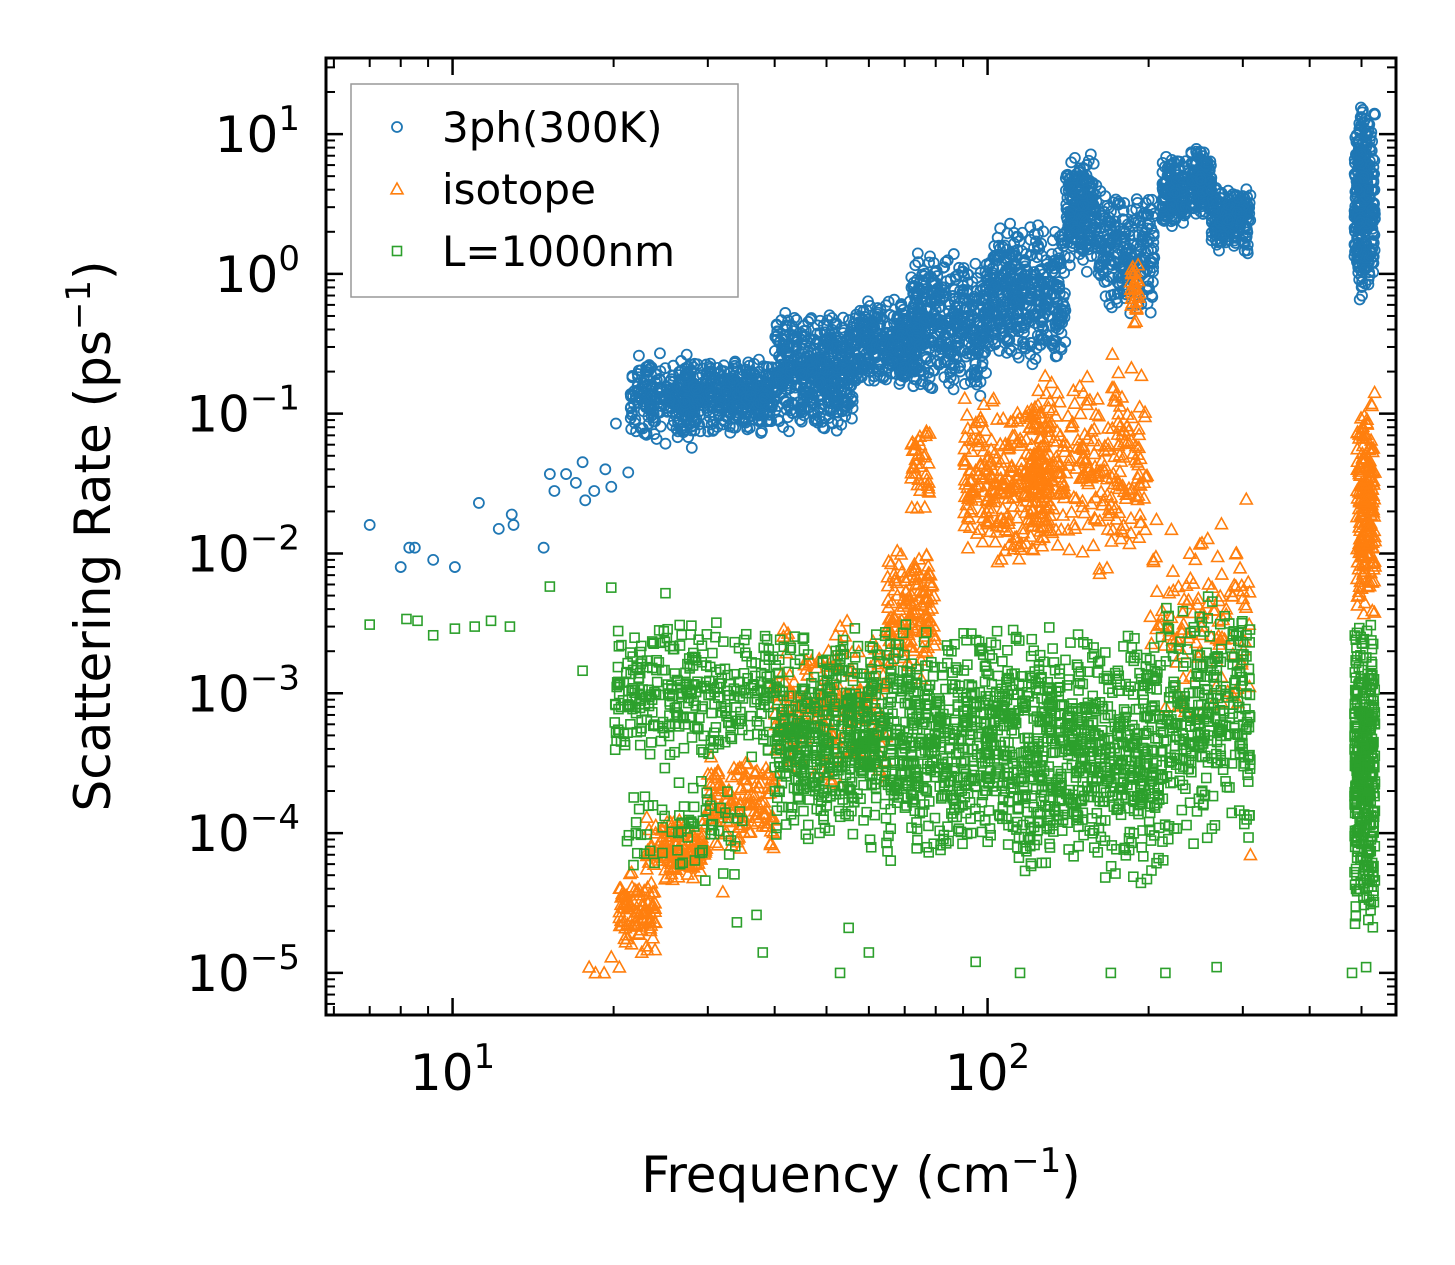  Describe the element at coordinates (987, 1069) in the screenshot. I see `x-tick-label: 10²` at that location.